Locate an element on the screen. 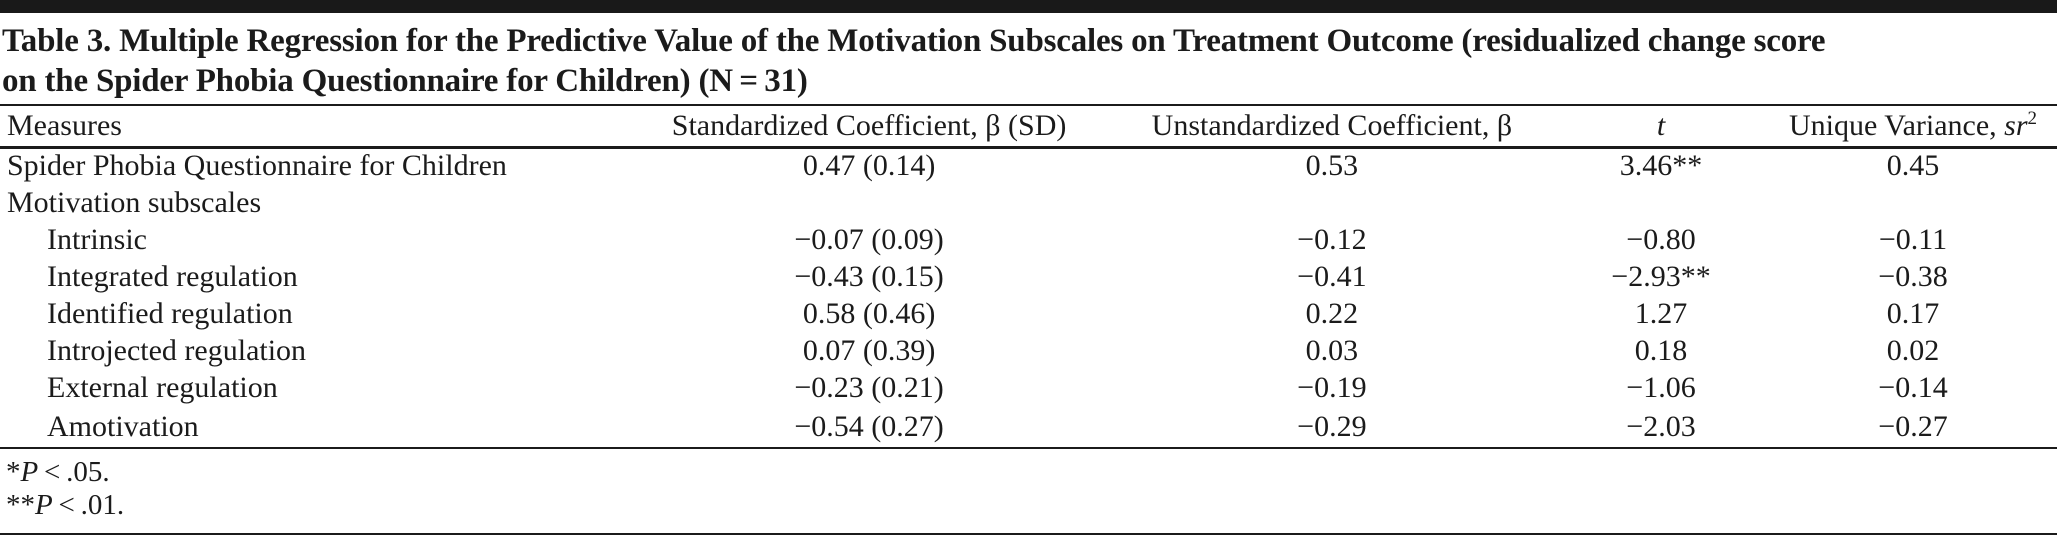  bottom-divider-rule is located at coordinates (1028, 534).